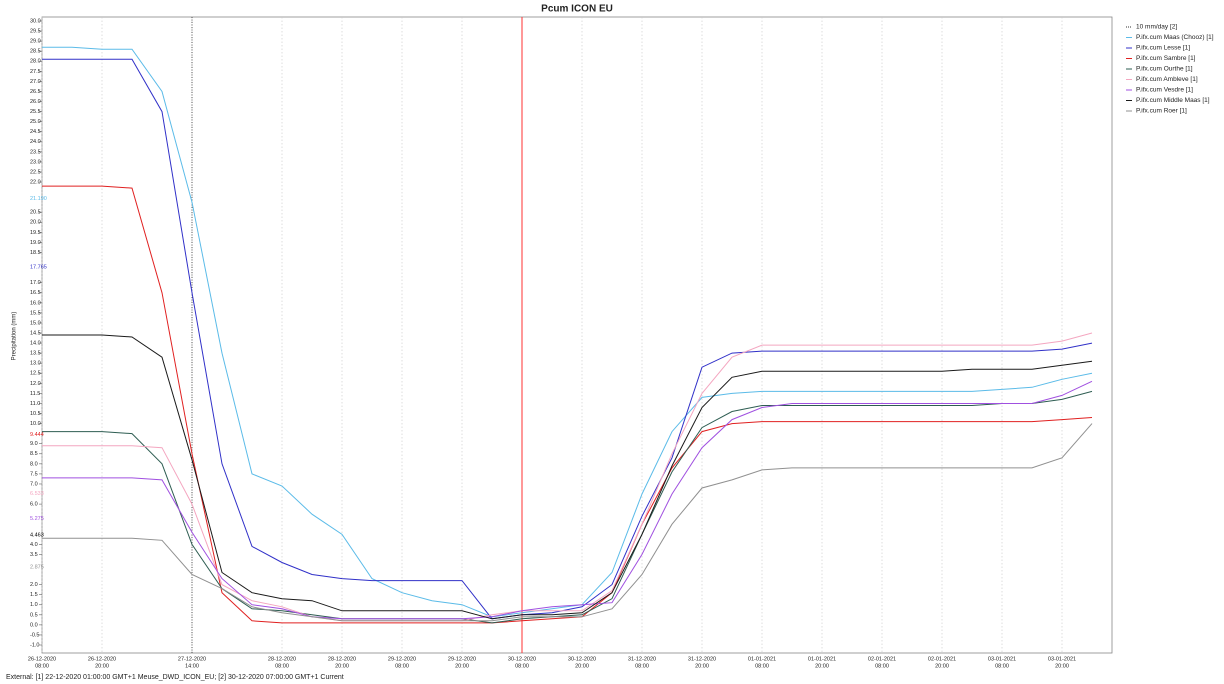 The height and width of the screenshot is (684, 1224). I want to click on y-tick-label: 28.0, so click(35, 62).